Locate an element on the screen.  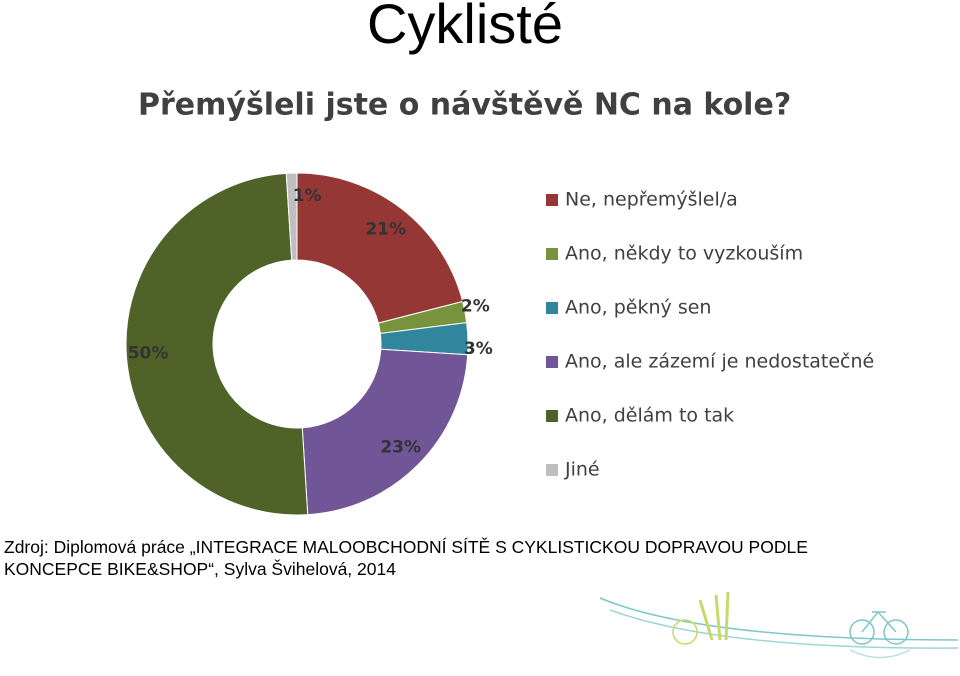
data-label: 2% is located at coordinates (475, 306).